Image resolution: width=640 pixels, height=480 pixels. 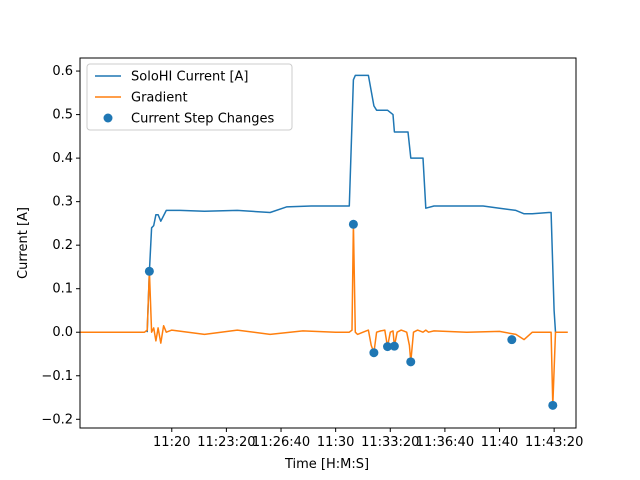 I want to click on x-tick-label: 11:43:20, so click(x=554, y=442).